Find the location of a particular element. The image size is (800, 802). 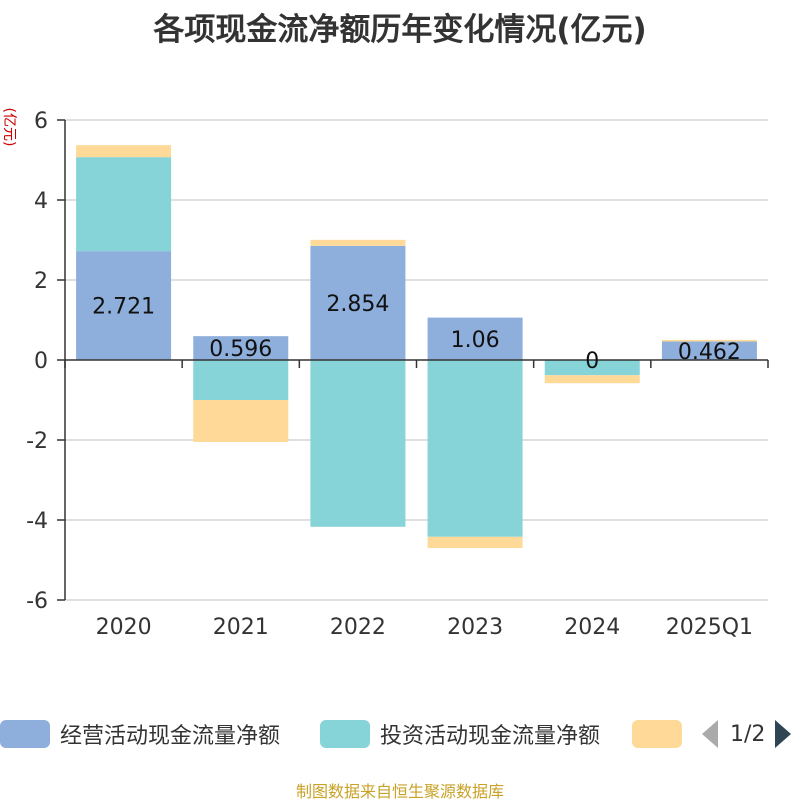

legend-item-financing is located at coordinates (662, 734).